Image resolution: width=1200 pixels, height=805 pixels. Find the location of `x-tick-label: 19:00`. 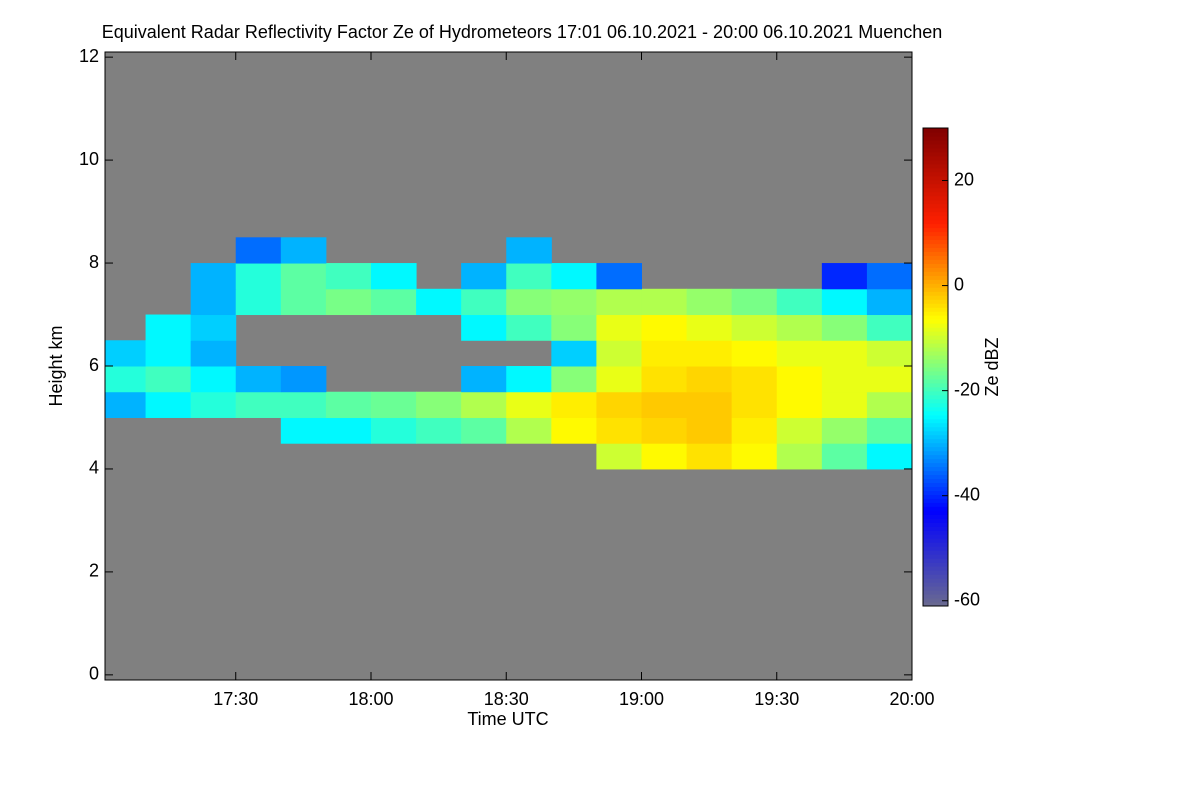

x-tick-label: 19:00 is located at coordinates (641, 699).